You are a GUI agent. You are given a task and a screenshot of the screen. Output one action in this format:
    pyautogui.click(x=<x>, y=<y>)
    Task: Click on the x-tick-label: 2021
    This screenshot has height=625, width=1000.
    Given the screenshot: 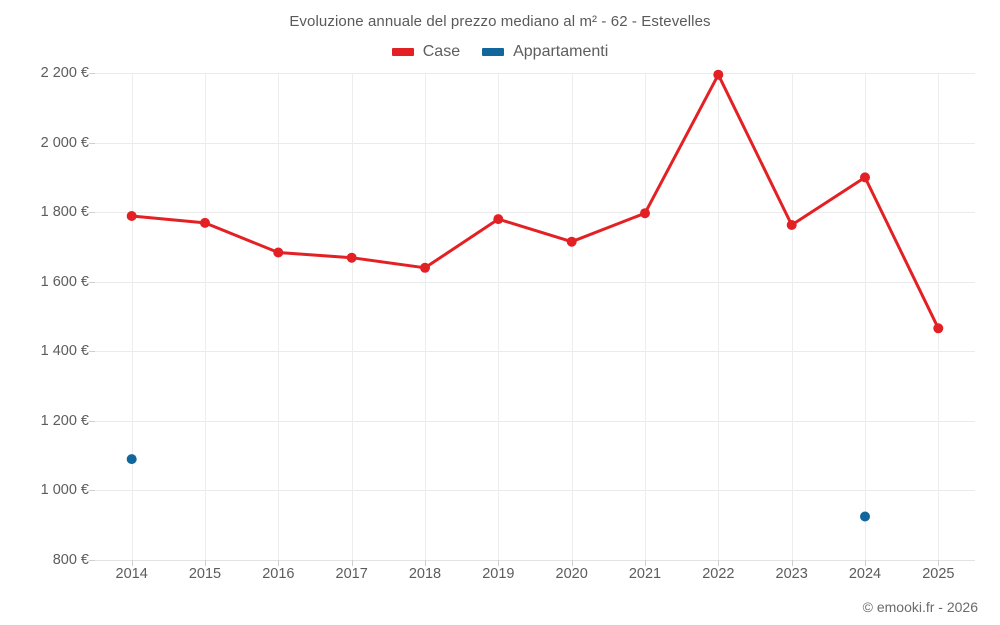 What is the action you would take?
    pyautogui.click(x=645, y=574)
    